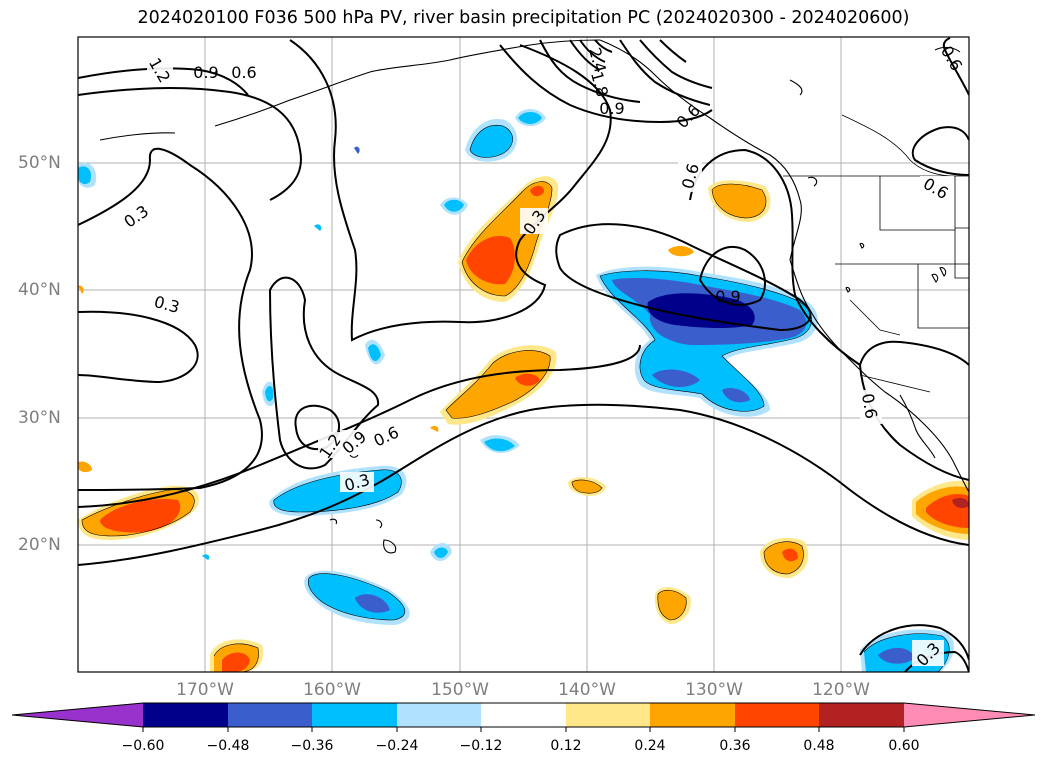 This screenshot has width=1047, height=765. I want to click on lat-label: 30°N, so click(39, 418).